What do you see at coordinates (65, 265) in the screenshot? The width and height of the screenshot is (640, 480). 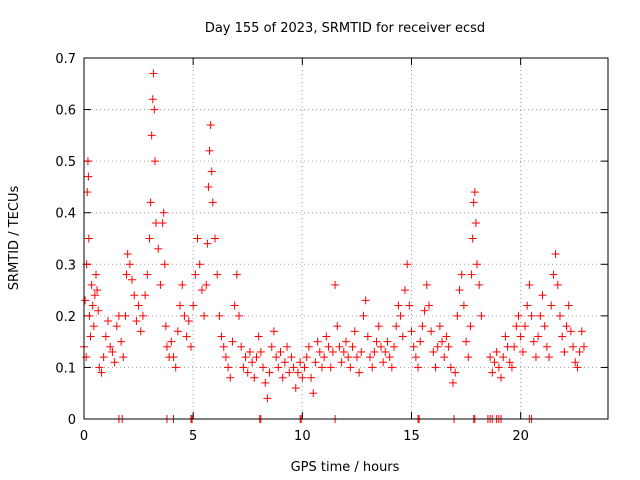 I see `y-tick-label: 0.3` at bounding box center [65, 265].